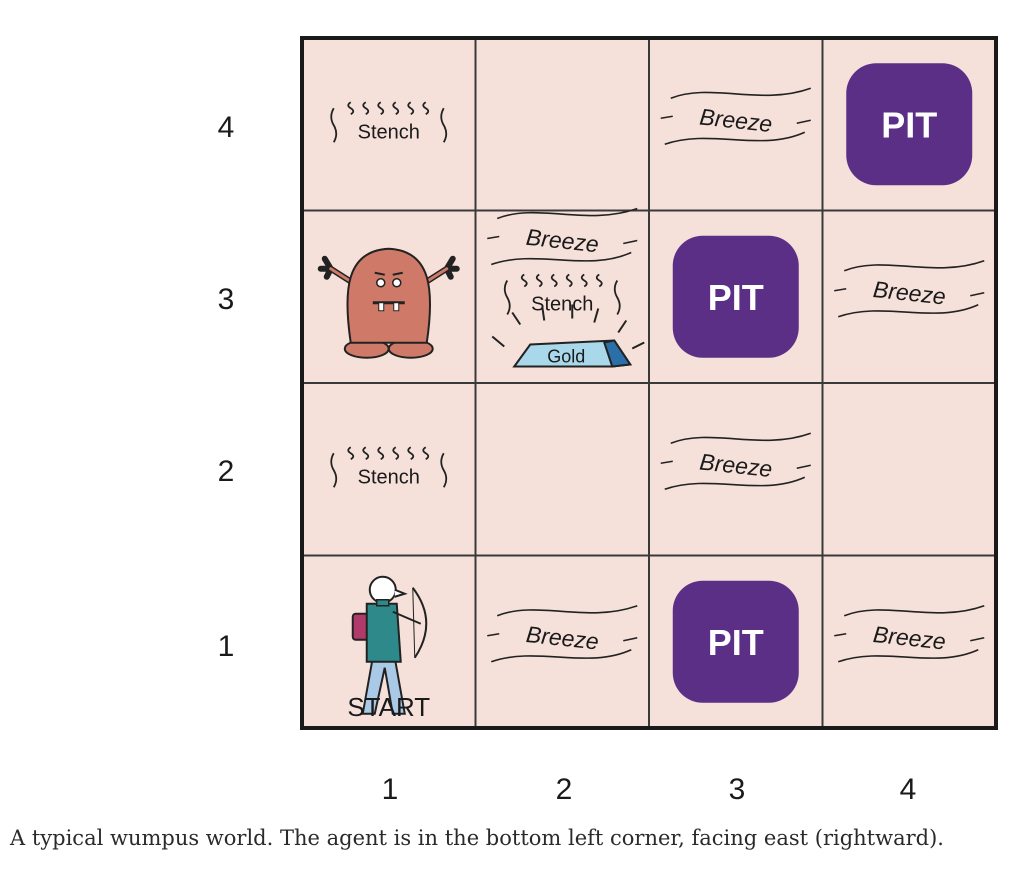  I want to click on col-label-1: 1, so click(390, 789).